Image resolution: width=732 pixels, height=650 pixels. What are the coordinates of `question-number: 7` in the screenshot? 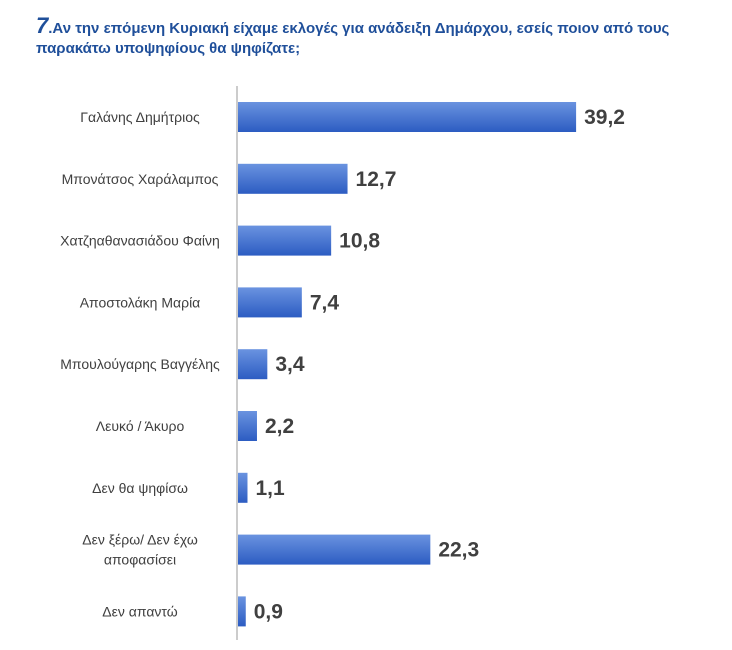 It's located at (42, 25).